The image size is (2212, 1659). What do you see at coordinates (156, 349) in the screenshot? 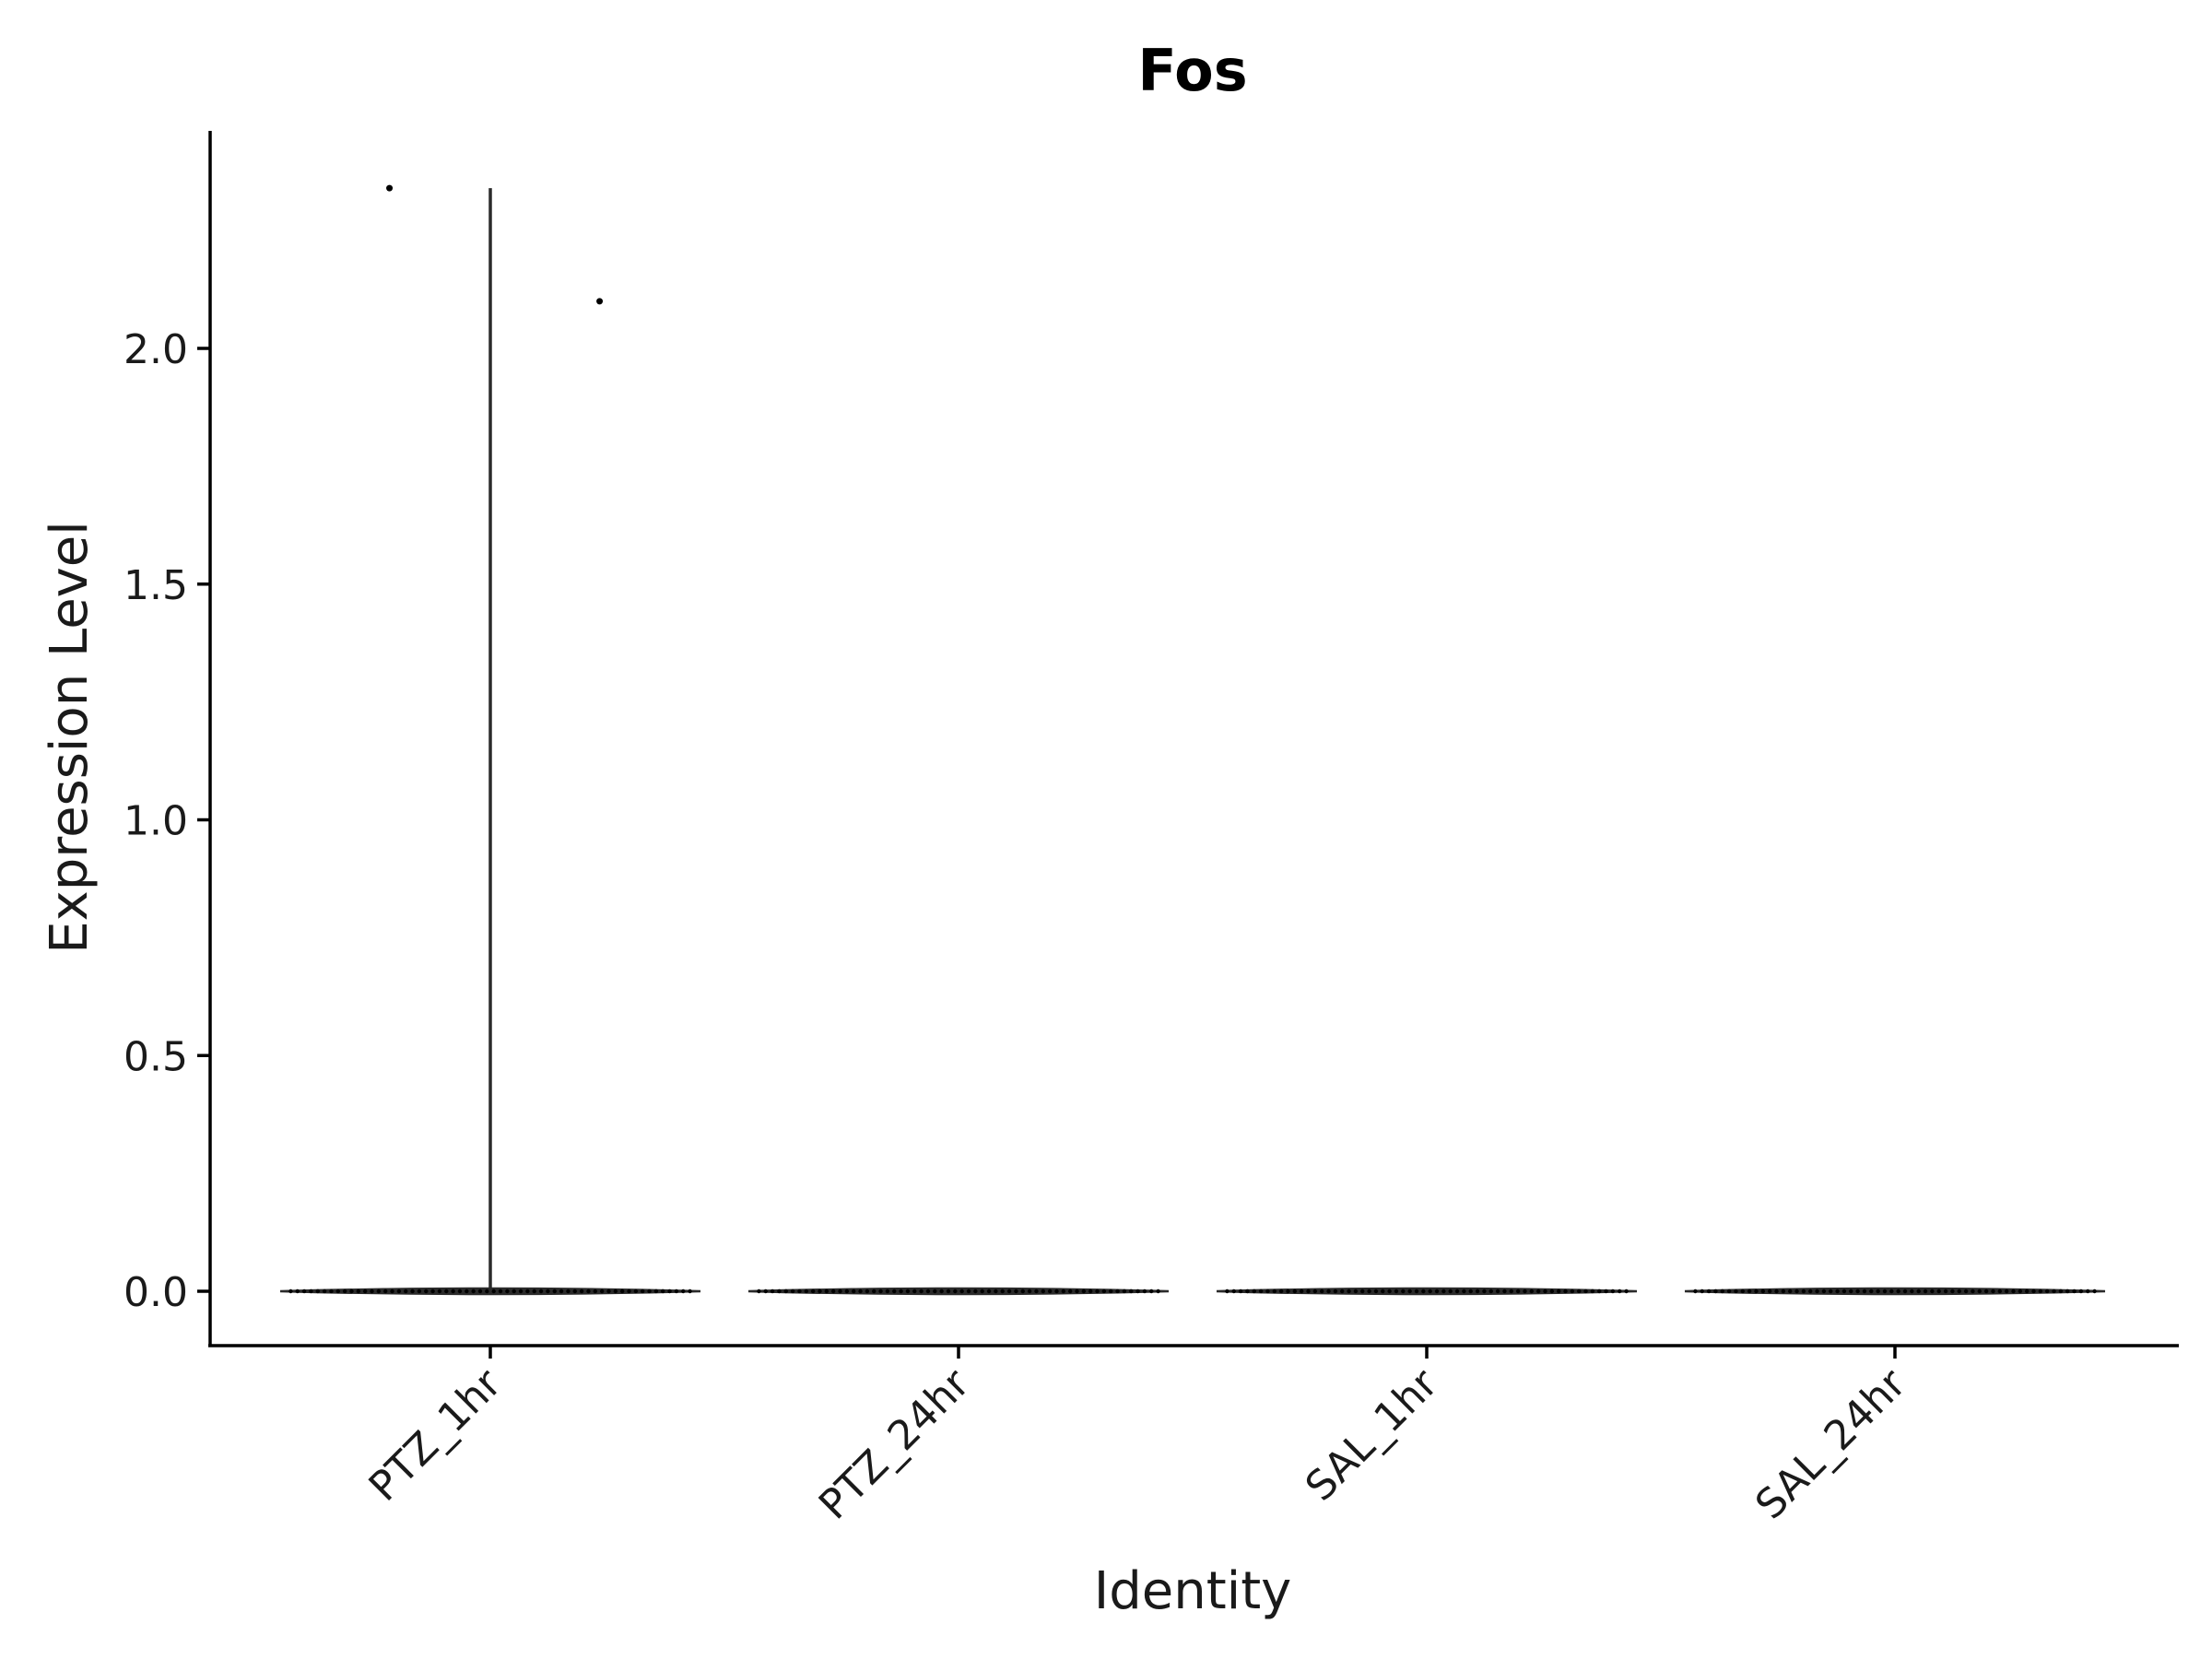
I see `y-tick-label: 2.0` at bounding box center [156, 349].